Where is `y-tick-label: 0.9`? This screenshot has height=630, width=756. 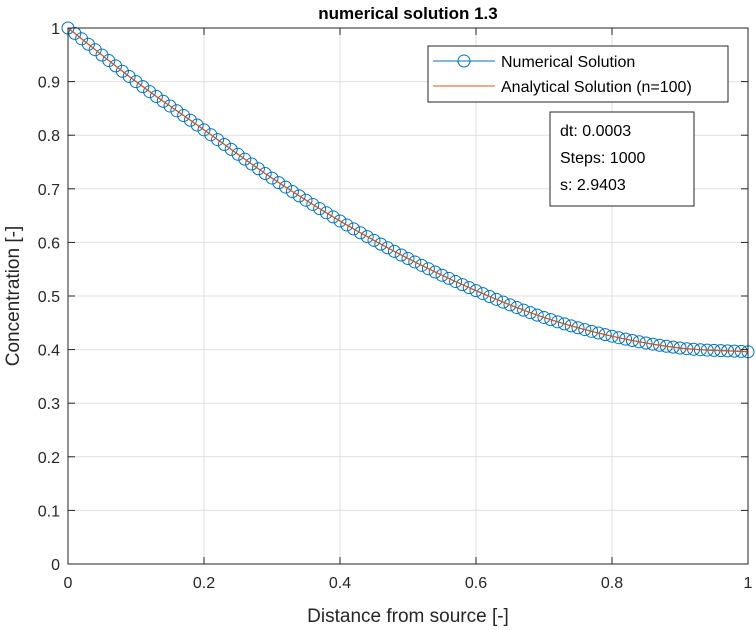
y-tick-label: 0.9 is located at coordinates (49, 83).